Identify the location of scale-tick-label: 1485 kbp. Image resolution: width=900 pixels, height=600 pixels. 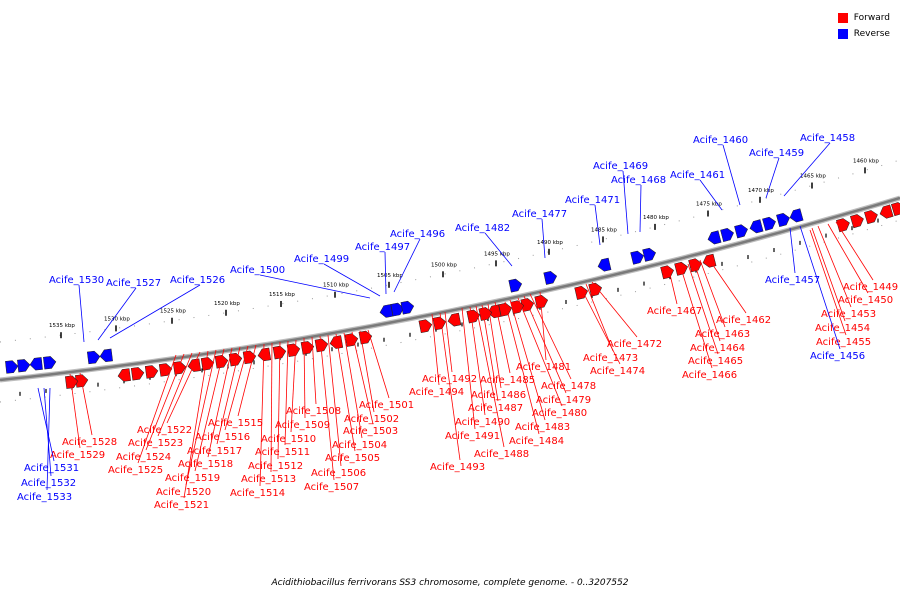
(604, 230).